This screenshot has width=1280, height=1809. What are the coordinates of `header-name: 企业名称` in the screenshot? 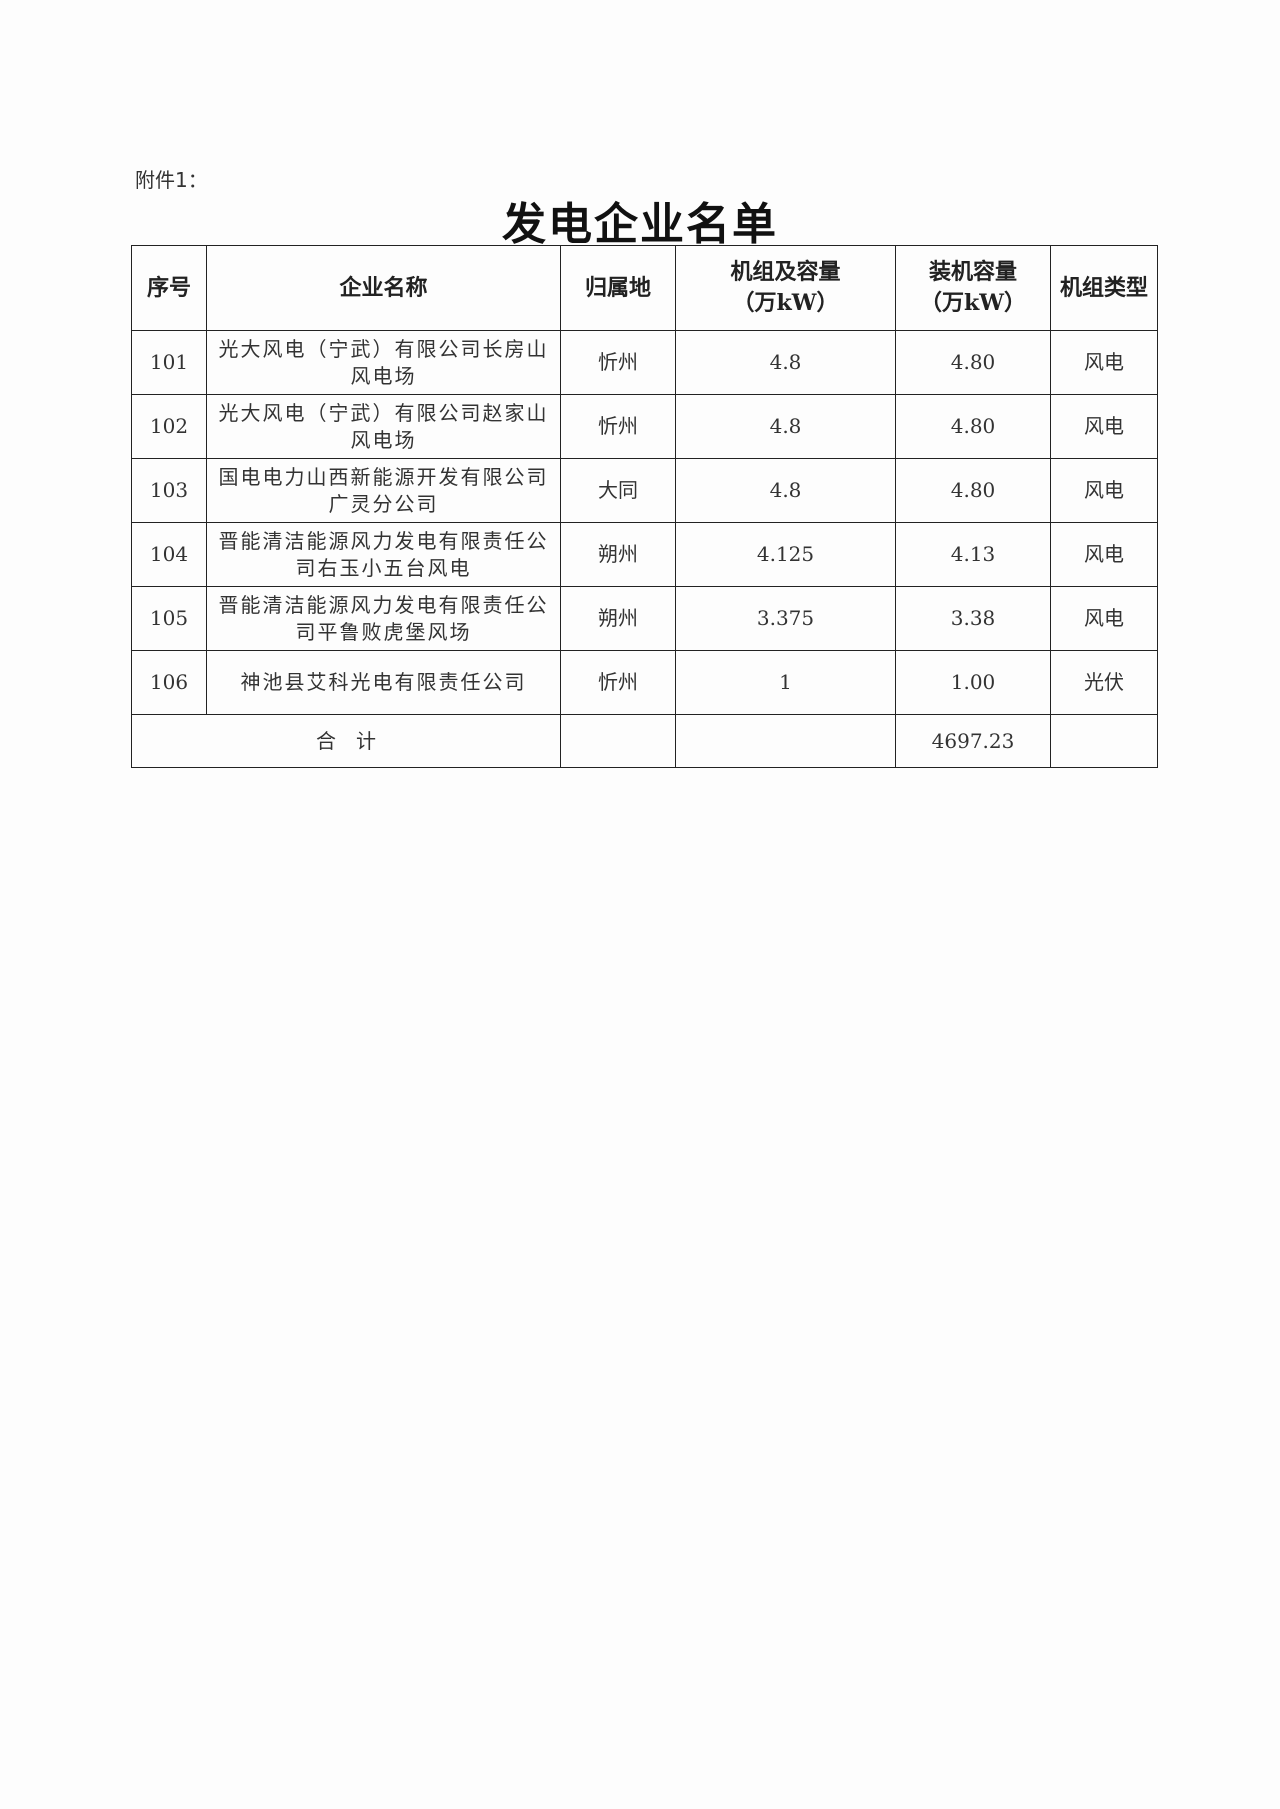 It's located at (383, 288).